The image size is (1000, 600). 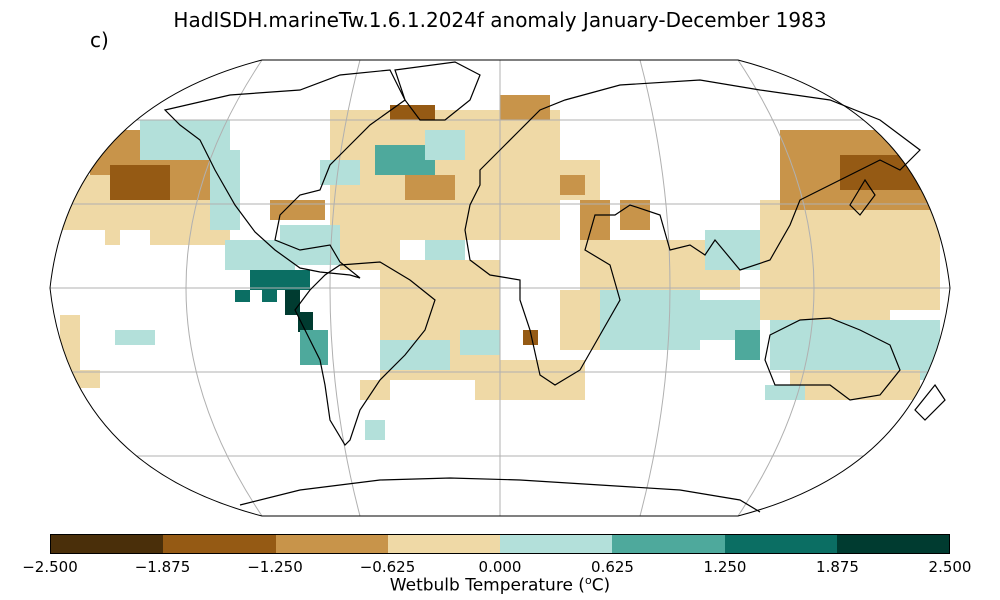 I want to click on colorbar-label: Wetbulb Temperature (oC), so click(x=500, y=585).